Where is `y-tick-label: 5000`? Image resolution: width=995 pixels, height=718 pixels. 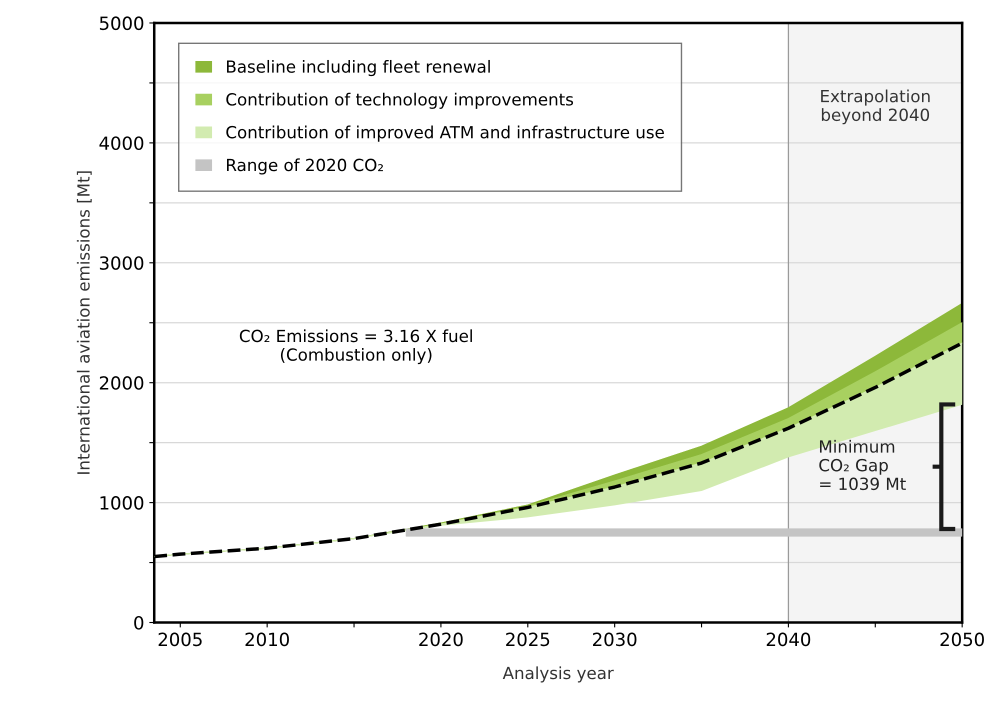
y-tick-label: 5000 is located at coordinates (122, 23).